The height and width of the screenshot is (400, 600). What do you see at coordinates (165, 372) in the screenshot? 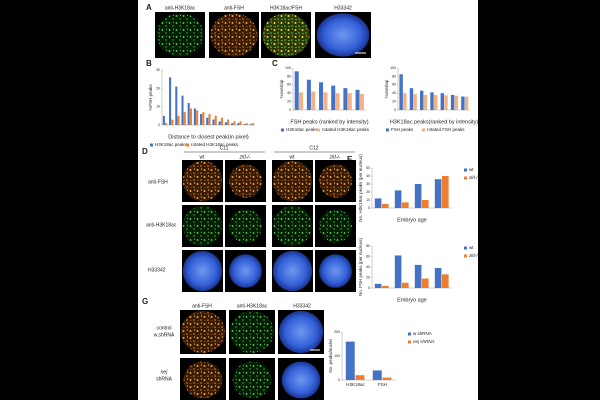
I see `row-label: nej` at bounding box center [165, 372].